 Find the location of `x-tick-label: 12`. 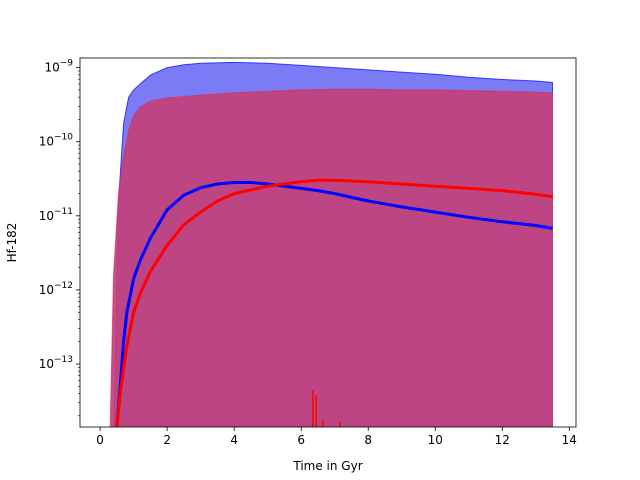

x-tick-label: 12 is located at coordinates (502, 440).